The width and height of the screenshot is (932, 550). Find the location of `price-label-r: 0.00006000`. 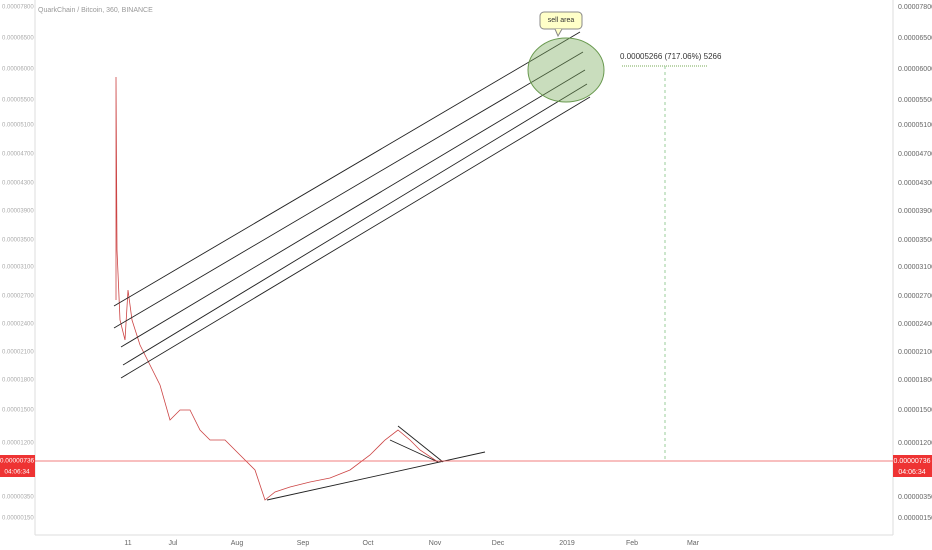

price-label-r: 0.00006000 is located at coordinates (915, 69).